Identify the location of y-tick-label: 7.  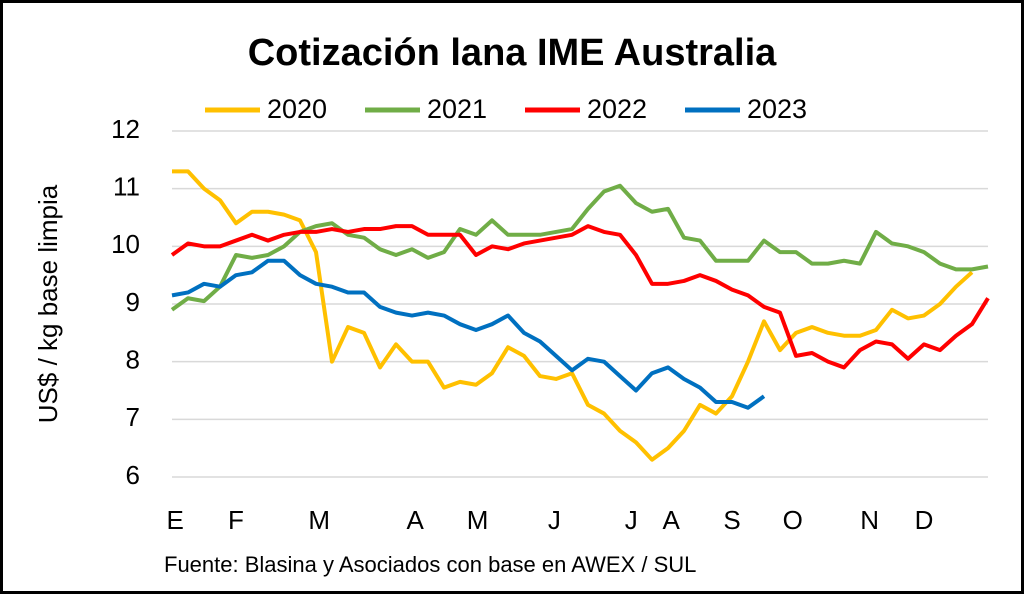
(133, 417).